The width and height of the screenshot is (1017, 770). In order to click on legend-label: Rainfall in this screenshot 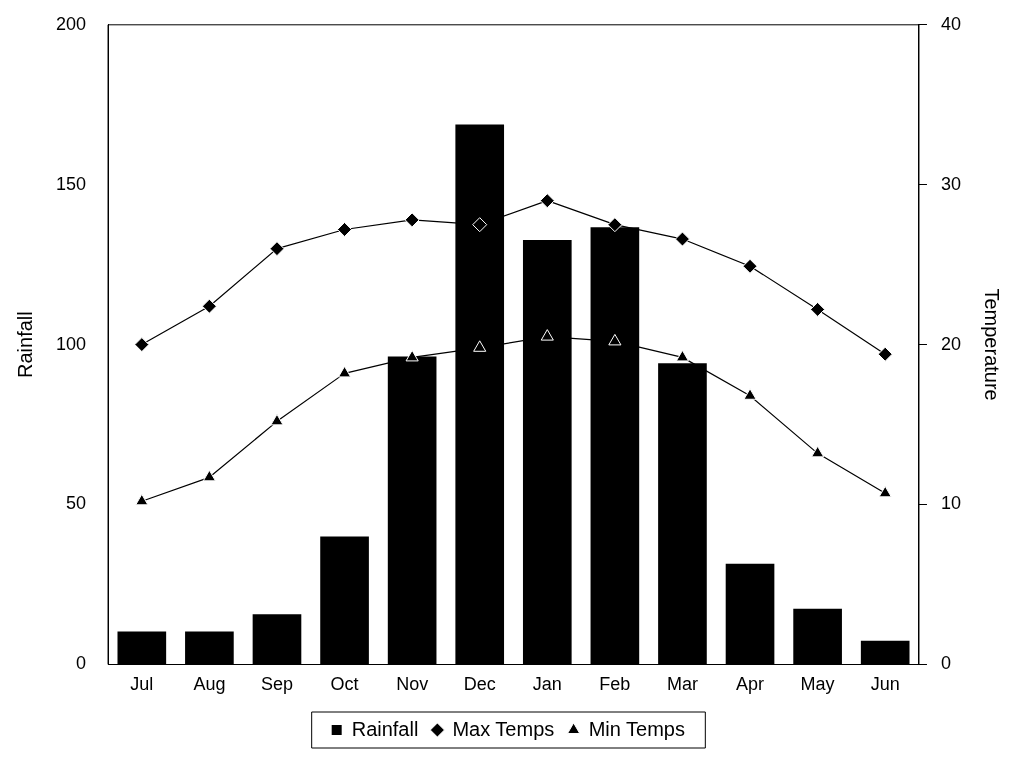, I will do `click(385, 728)`.